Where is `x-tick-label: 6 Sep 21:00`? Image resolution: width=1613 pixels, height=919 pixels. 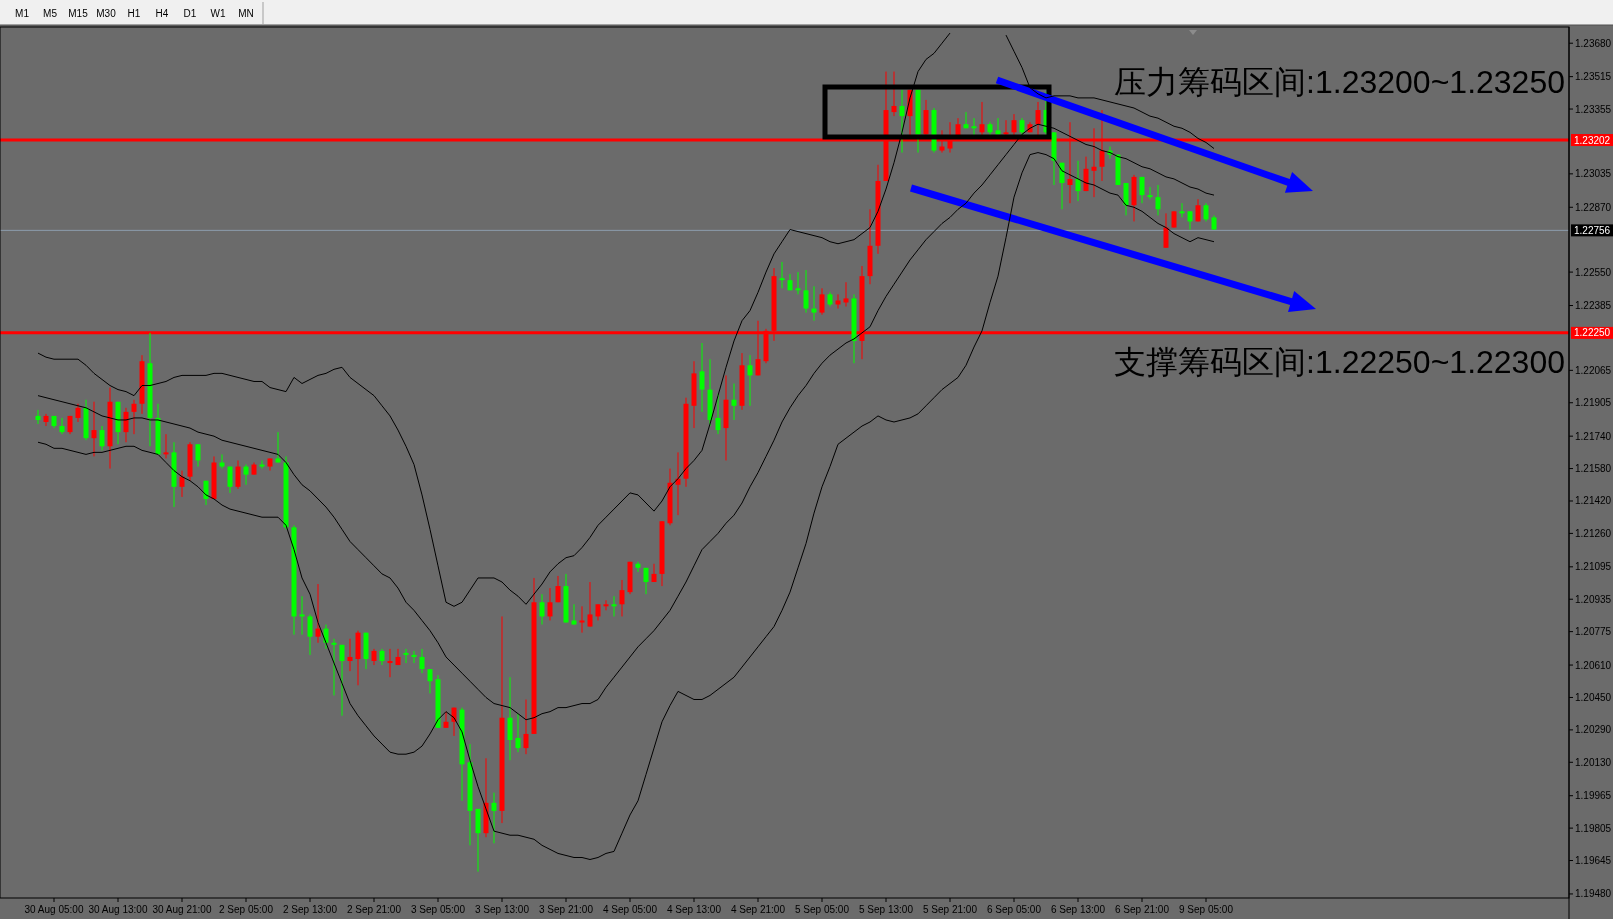
x-tick-label: 6 Sep 21:00 is located at coordinates (1142, 909).